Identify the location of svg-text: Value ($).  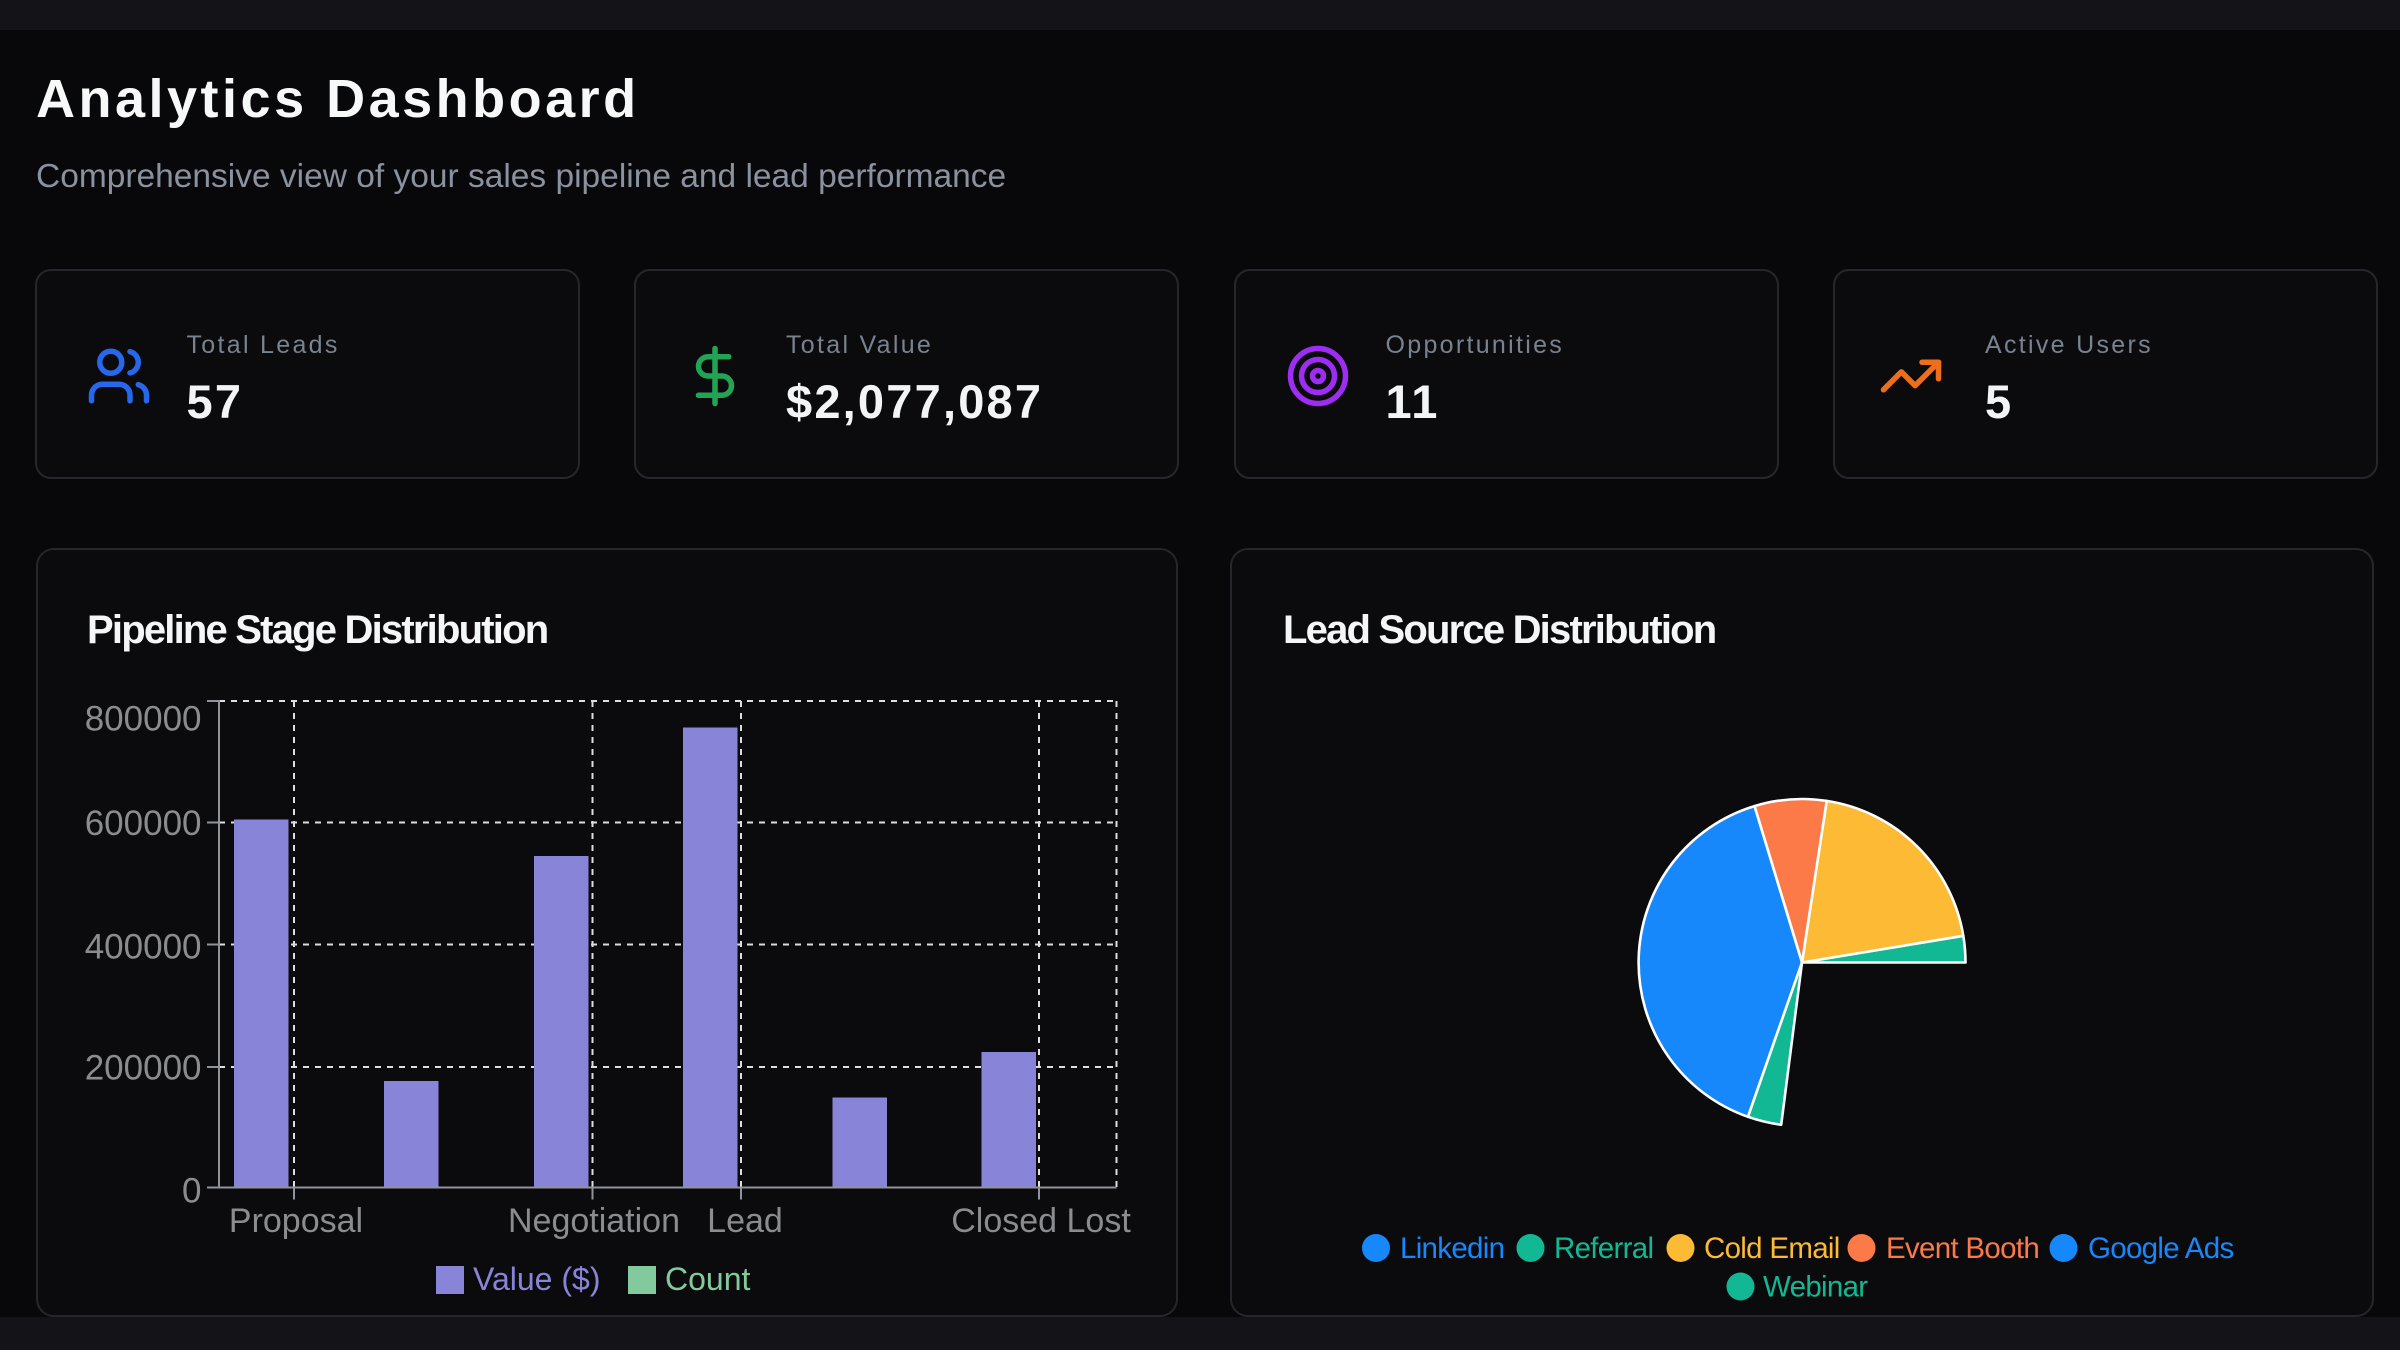
(536, 1279).